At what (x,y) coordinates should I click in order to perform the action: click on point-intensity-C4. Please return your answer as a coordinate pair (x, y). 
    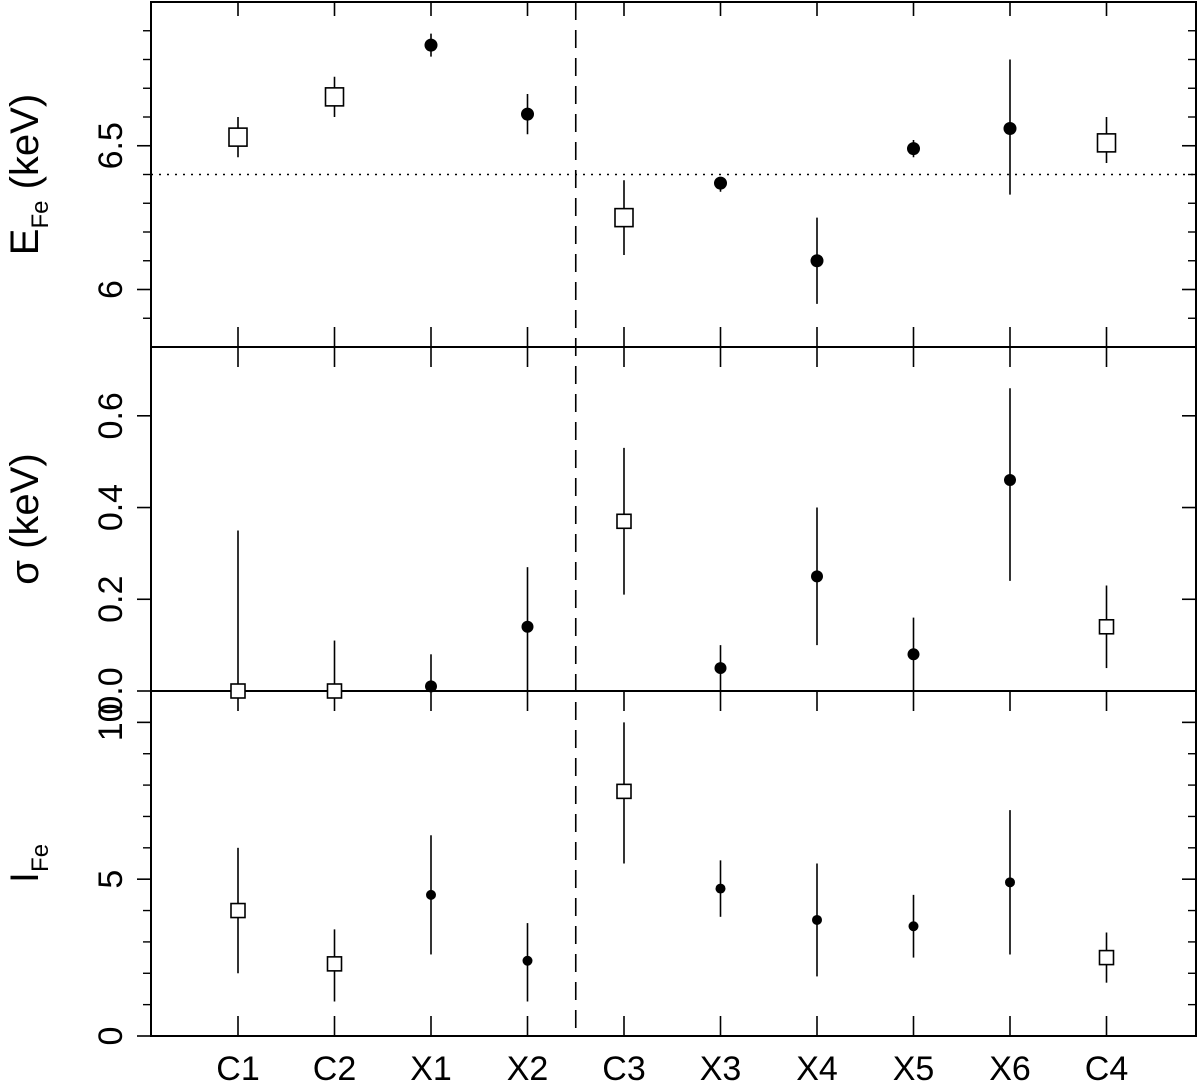
    Looking at the image, I should click on (1106, 957).